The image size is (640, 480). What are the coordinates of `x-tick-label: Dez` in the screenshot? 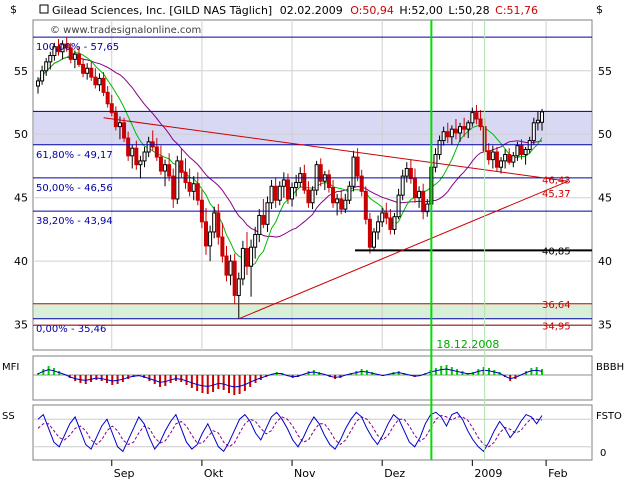 It's located at (394, 473).